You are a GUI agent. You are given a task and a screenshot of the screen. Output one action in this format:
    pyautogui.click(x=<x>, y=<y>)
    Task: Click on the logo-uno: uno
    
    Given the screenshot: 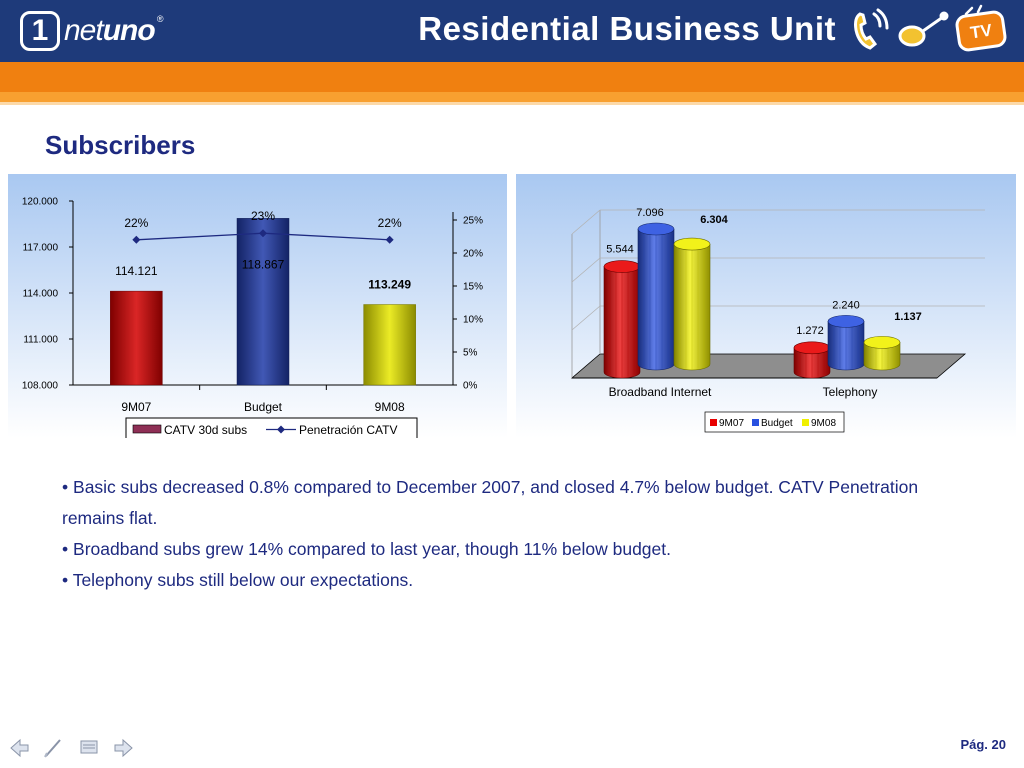 What is the action you would take?
    pyautogui.click(x=129, y=30)
    